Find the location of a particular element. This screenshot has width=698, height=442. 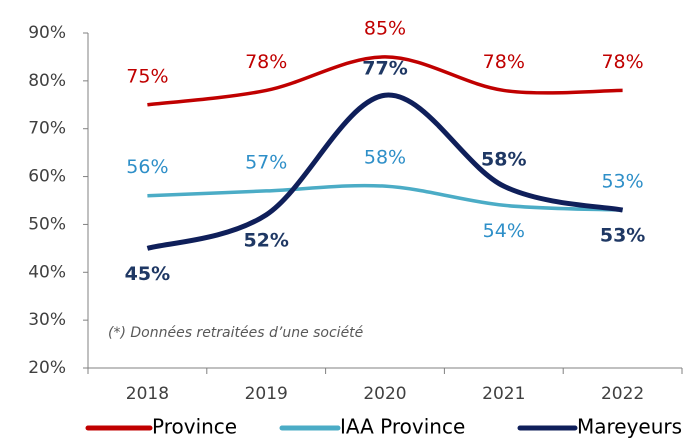

x-tick-label: 2022 is located at coordinates (622, 394).